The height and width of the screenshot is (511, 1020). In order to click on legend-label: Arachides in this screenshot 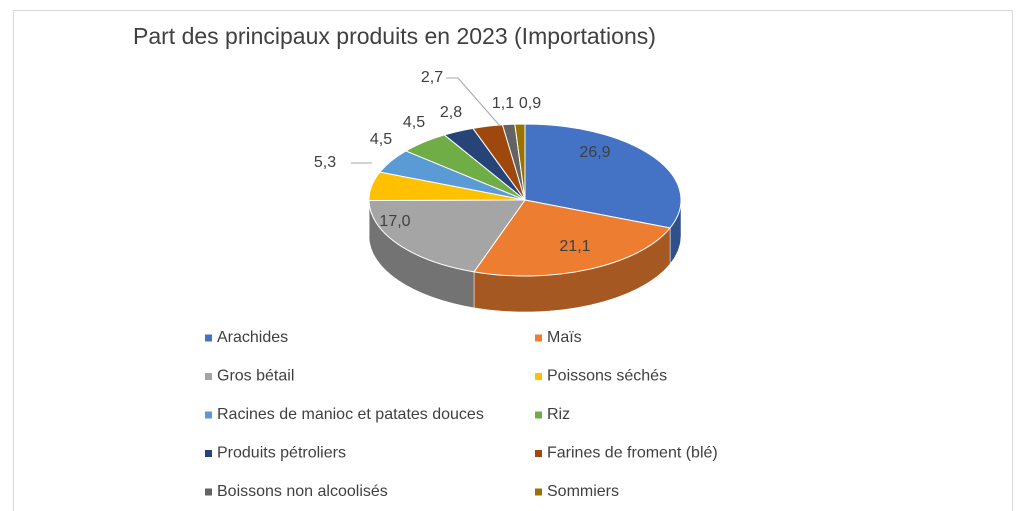, I will do `click(252, 337)`.